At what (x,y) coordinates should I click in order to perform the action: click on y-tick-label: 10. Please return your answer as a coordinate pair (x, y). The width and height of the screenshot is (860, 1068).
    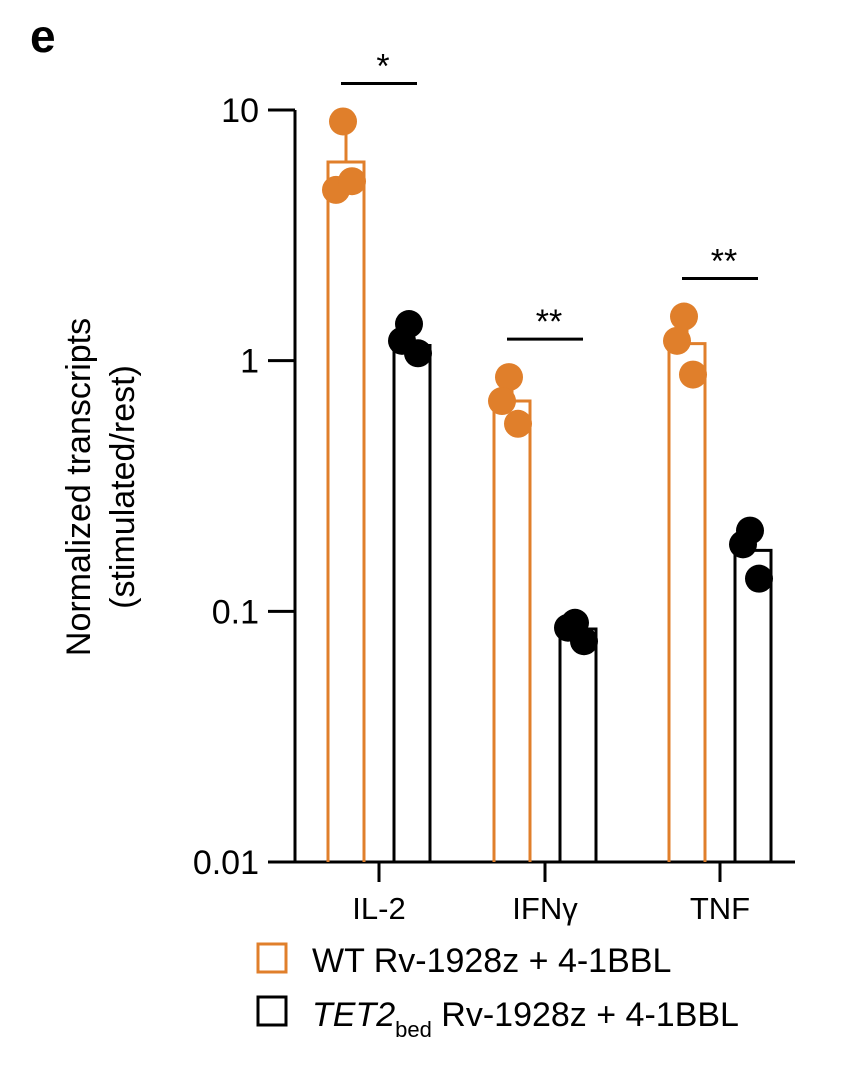
    Looking at the image, I should click on (240, 111).